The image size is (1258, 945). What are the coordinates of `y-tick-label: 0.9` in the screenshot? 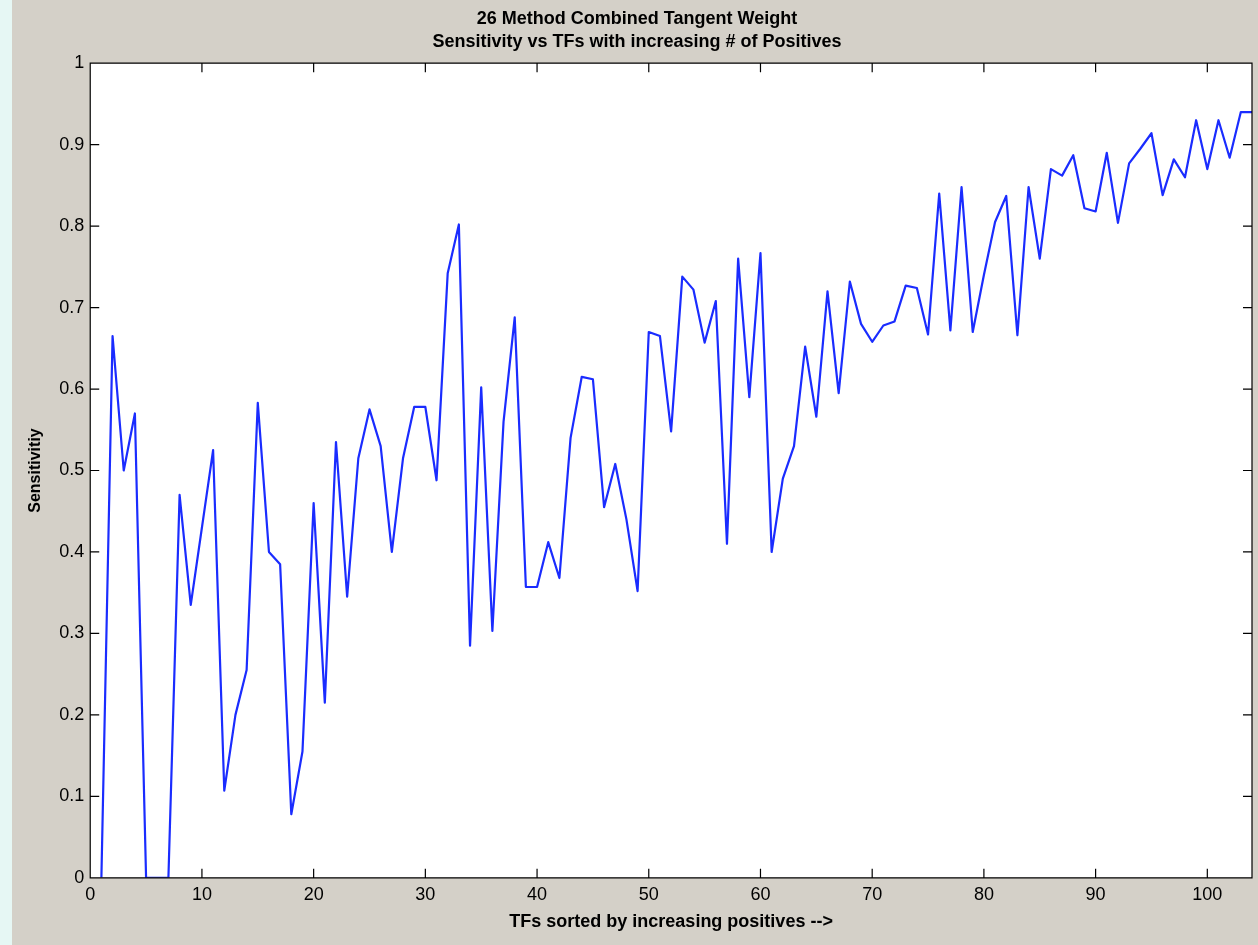 It's located at (72, 143).